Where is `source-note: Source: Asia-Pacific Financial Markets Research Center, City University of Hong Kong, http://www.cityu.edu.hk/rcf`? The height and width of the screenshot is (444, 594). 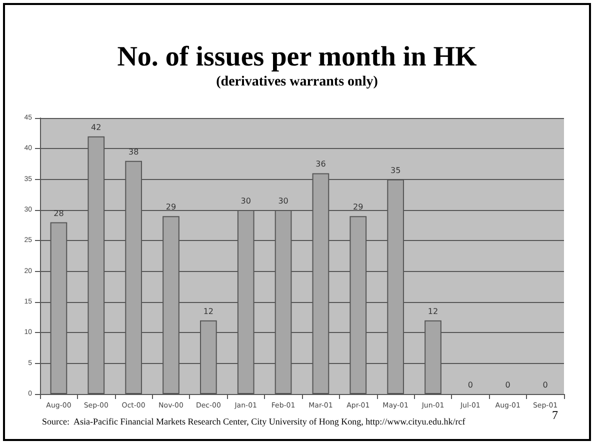 source-note: Source: Asia-Pacific Financial Markets Research Center, City University of Hong Kong, http://www.cityu.edu.hk/rcf is located at coordinates (254, 421).